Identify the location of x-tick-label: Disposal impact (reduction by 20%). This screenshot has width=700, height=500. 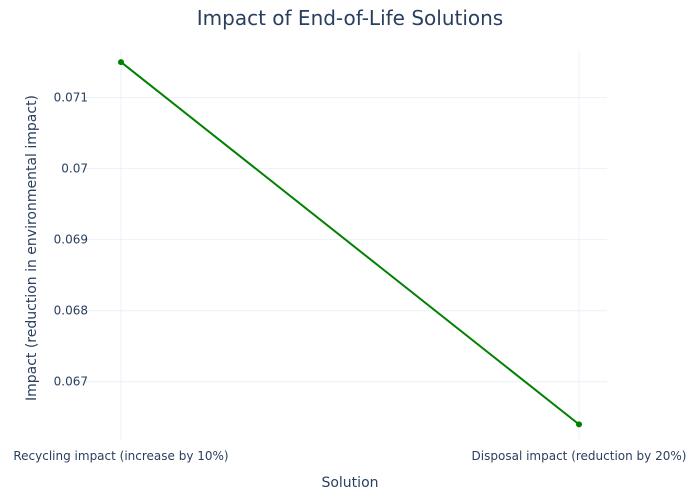
(579, 456).